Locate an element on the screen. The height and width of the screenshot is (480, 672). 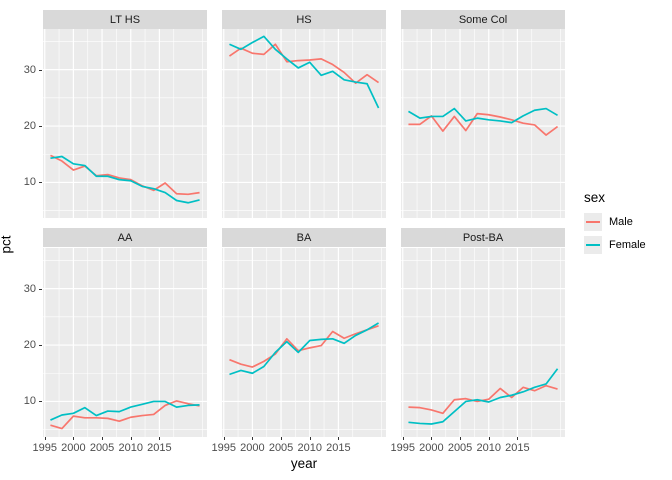
facet-panel-some-col is located at coordinates (483, 123).